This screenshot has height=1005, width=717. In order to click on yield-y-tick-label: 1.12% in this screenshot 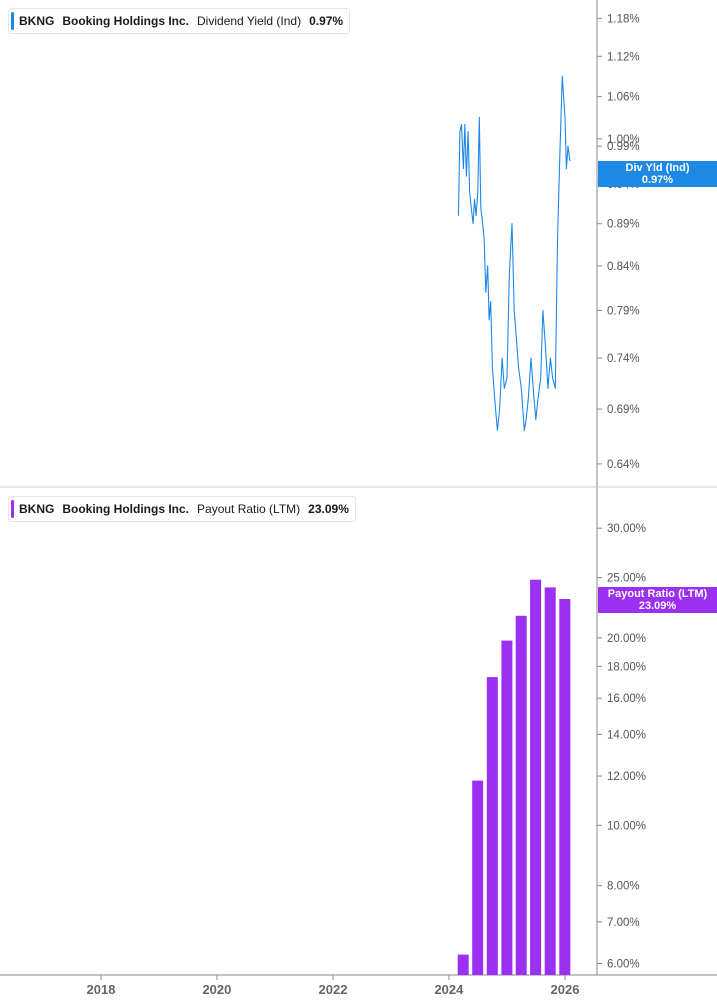, I will do `click(623, 57)`.